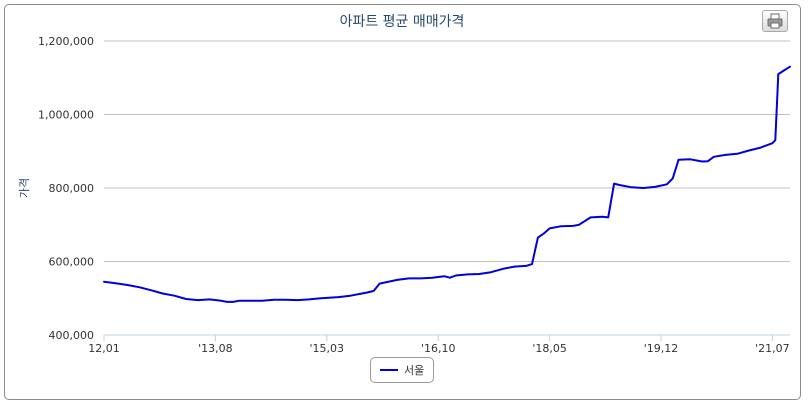 The width and height of the screenshot is (808, 406). I want to click on chart-title: 아파트 평균 매매가격, so click(402, 22).